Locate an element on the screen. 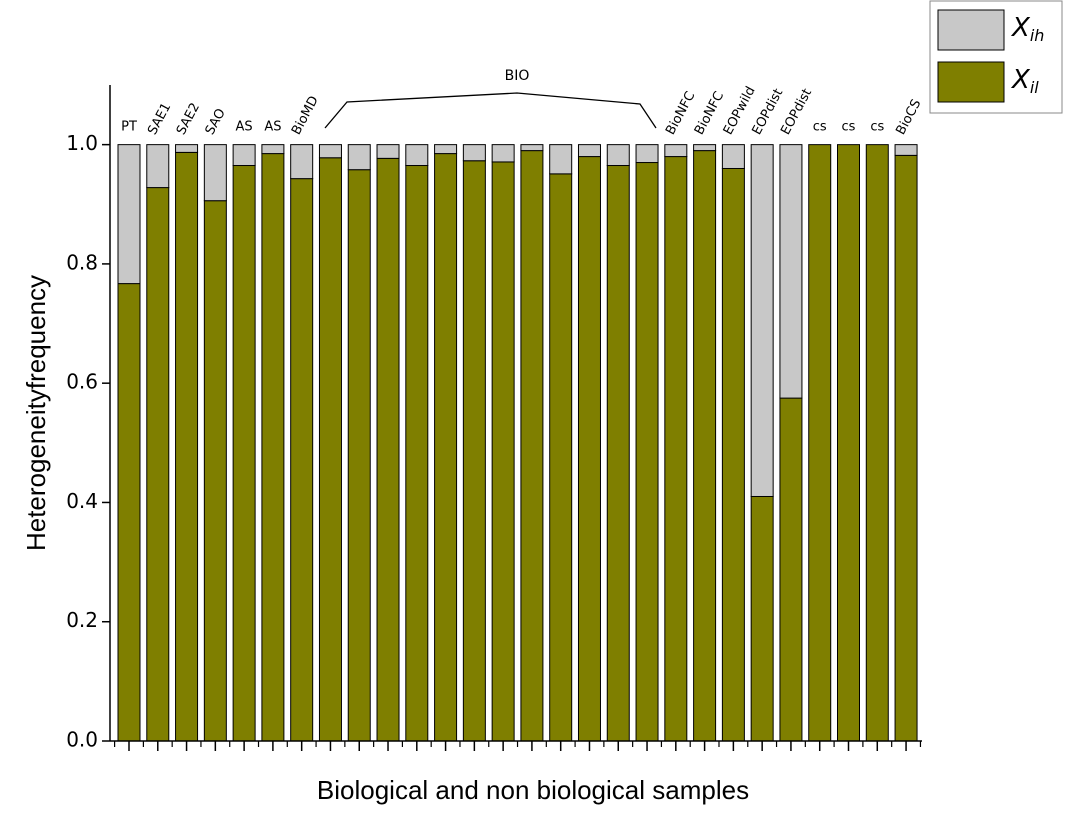  y-tick-label: 0.2 is located at coordinates (82, 620).